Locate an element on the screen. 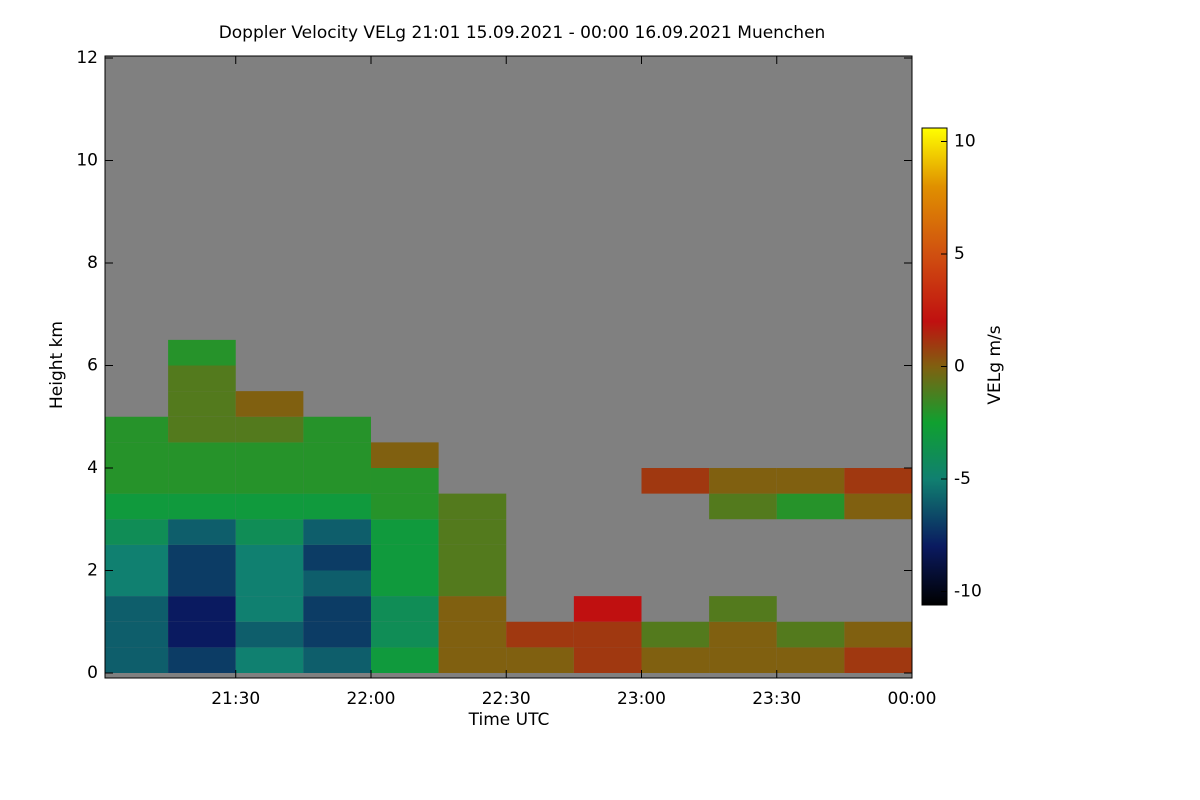 The width and height of the screenshot is (1200, 800). y-tick-label: 10 is located at coordinates (87, 161).